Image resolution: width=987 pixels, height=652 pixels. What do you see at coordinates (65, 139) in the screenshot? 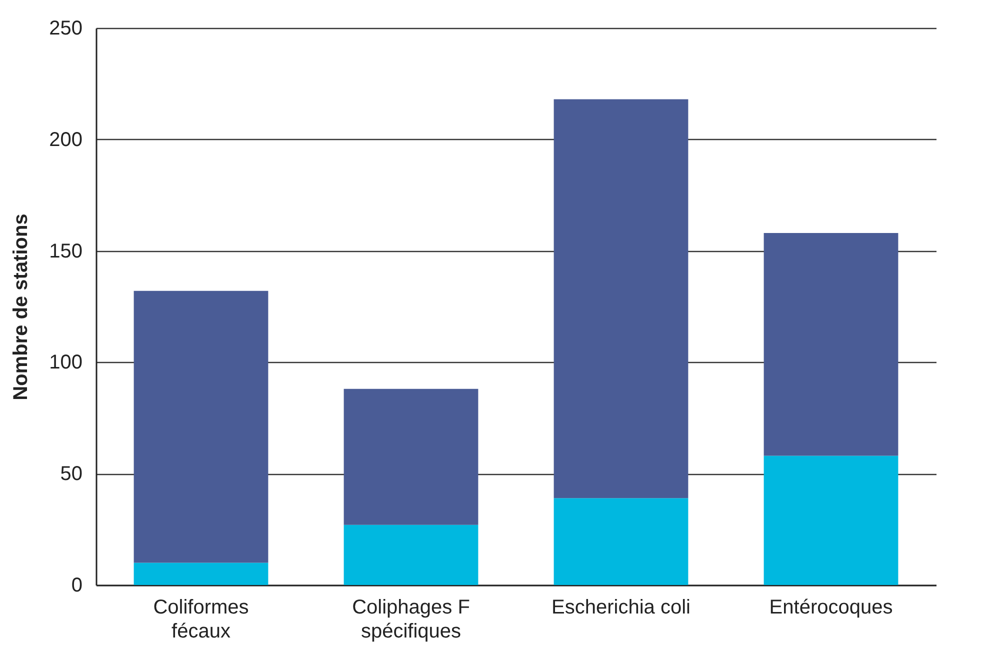
I see `y-tick-label: 200` at bounding box center [65, 139].